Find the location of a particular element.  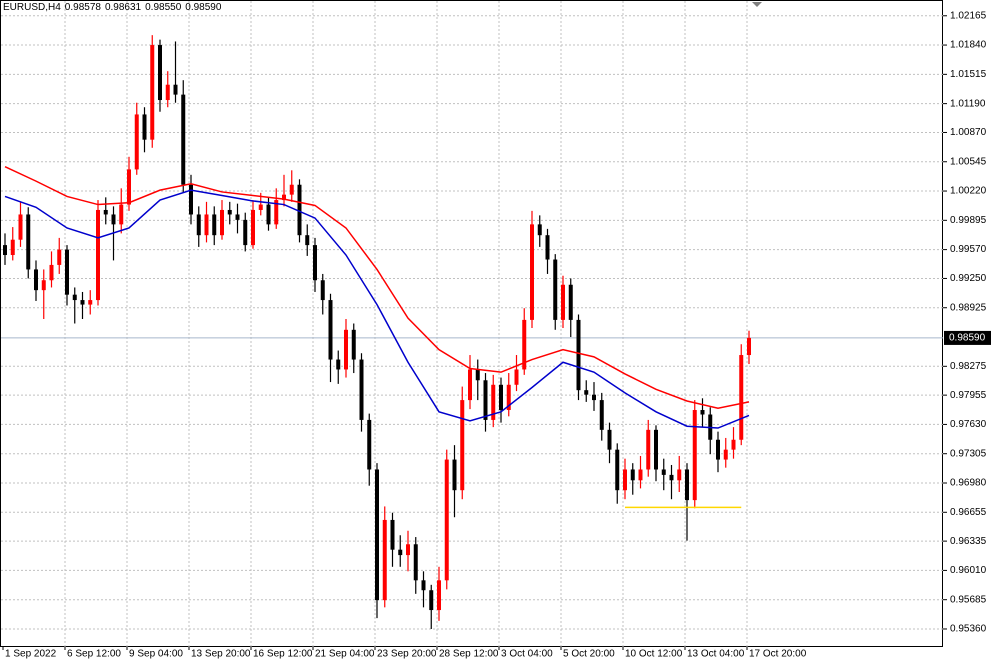

x-tick-label: 16 Sep 12:00 is located at coordinates (283, 654).